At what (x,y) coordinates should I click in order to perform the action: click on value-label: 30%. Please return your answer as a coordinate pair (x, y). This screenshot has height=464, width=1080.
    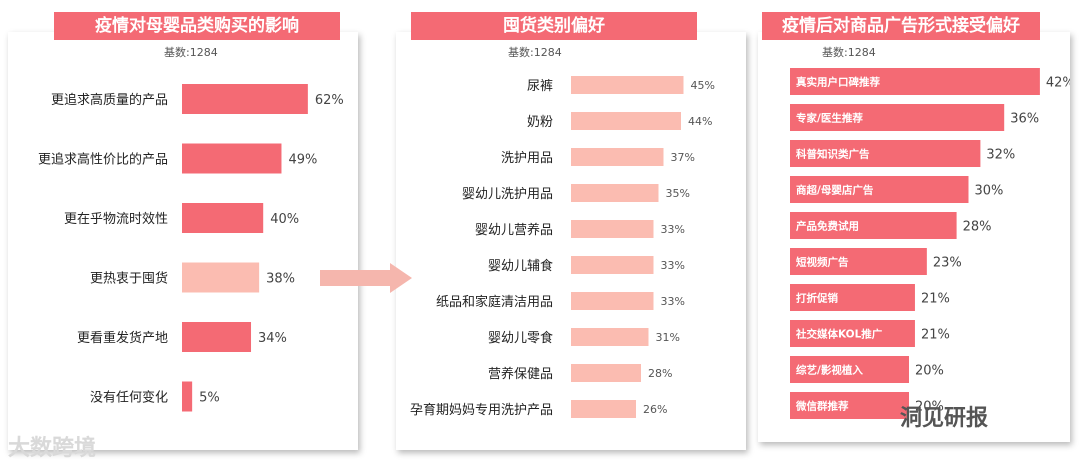
    Looking at the image, I should click on (989, 191).